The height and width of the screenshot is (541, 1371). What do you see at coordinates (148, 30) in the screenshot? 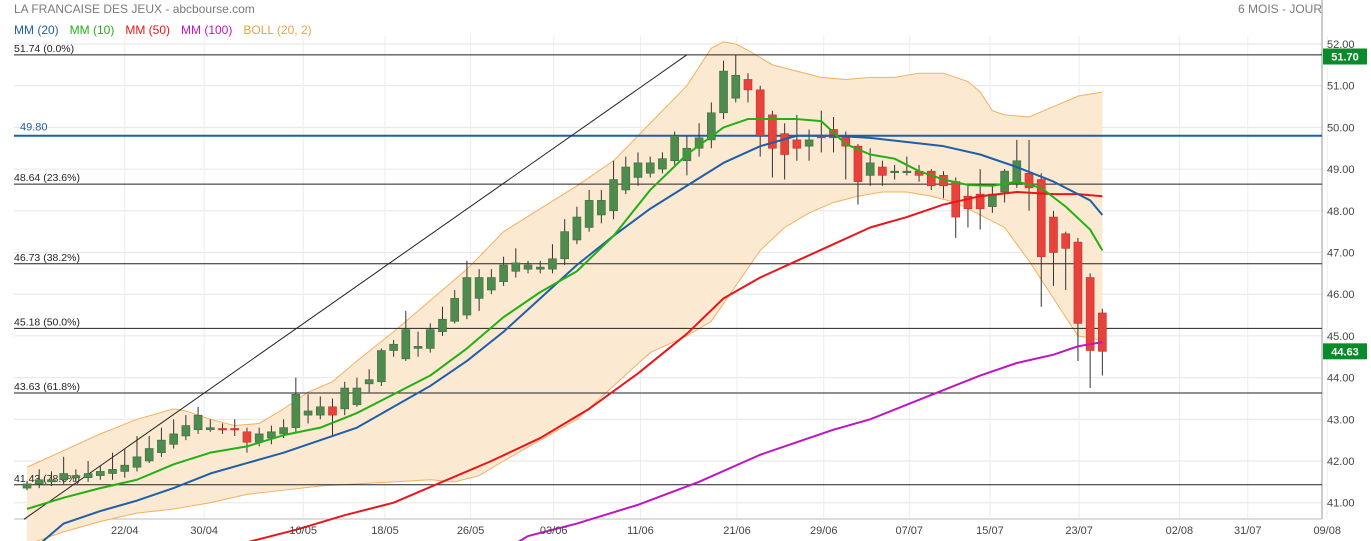
I see `legend-item: MM (50)` at bounding box center [148, 30].